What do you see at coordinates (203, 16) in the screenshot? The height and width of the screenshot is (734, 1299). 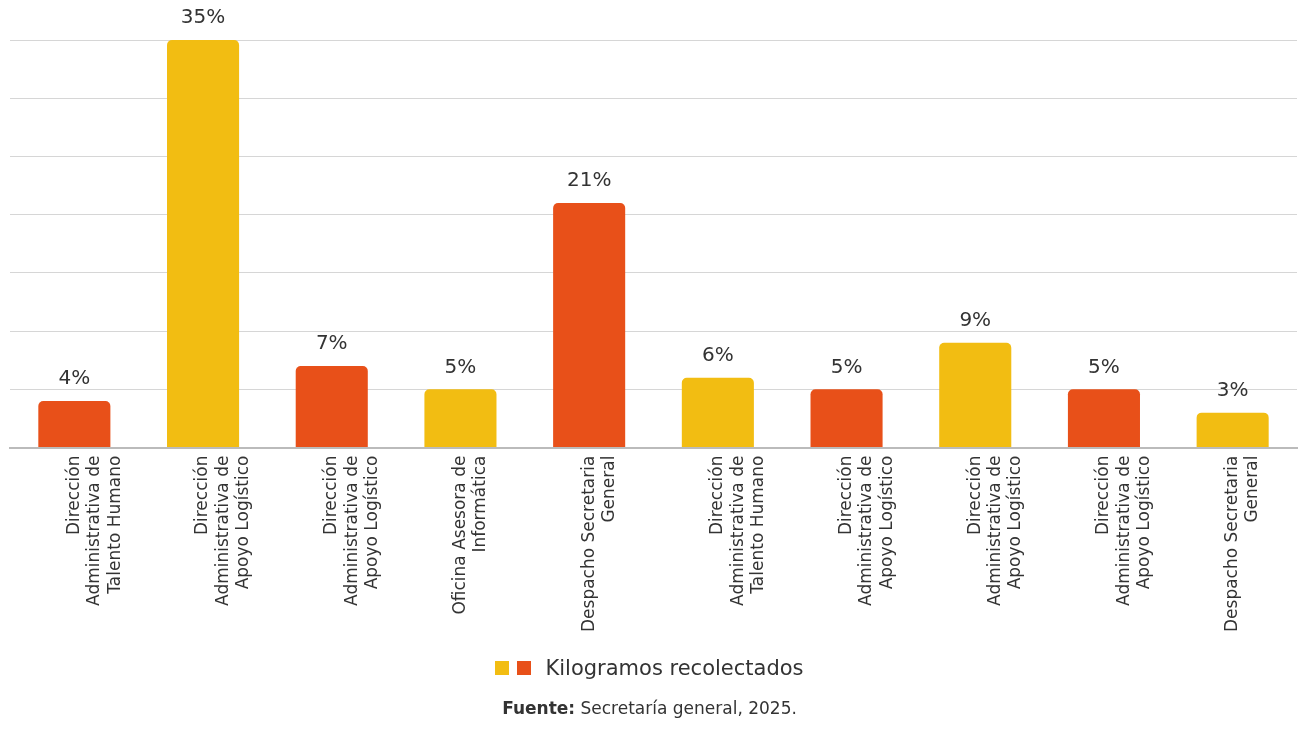 I see `data-label: 35%` at bounding box center [203, 16].